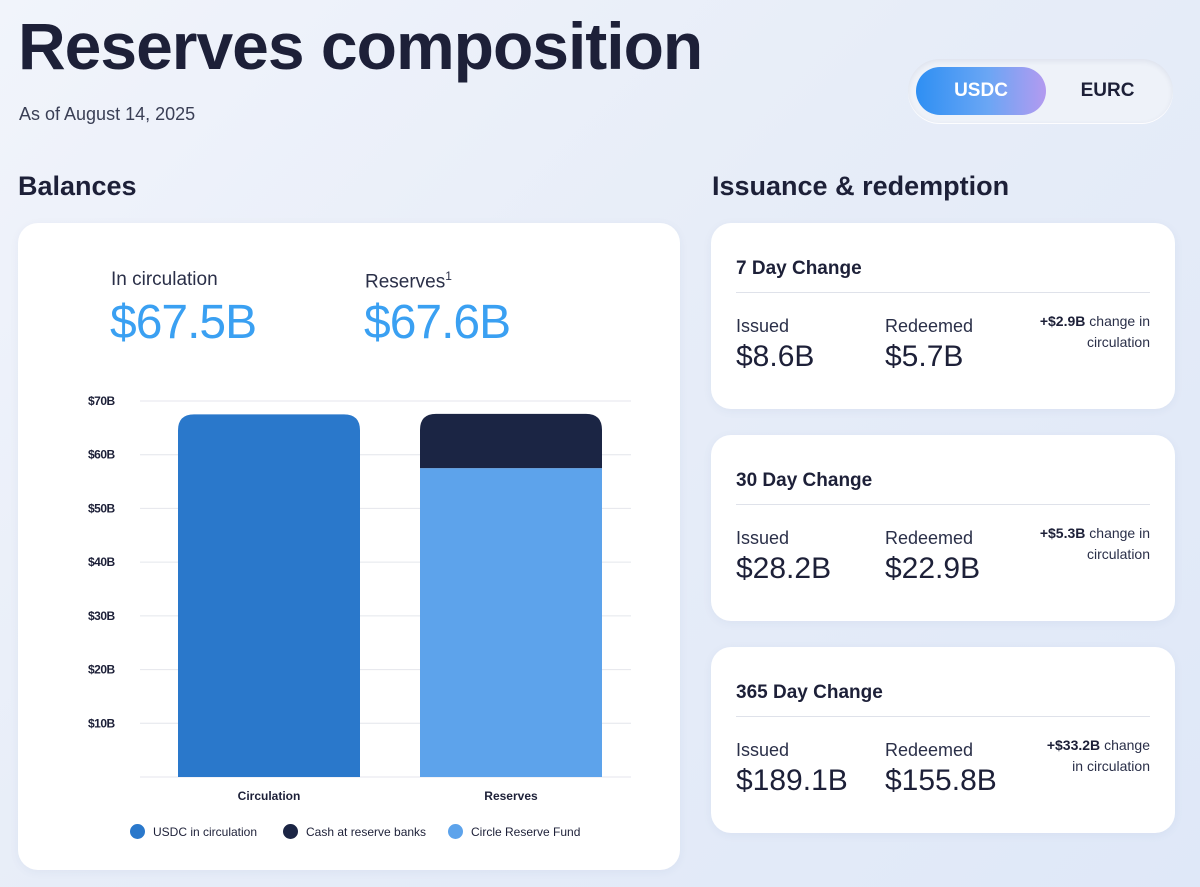 This screenshot has width=1200, height=887. I want to click on change-card-title: 7 Day Change, so click(799, 268).